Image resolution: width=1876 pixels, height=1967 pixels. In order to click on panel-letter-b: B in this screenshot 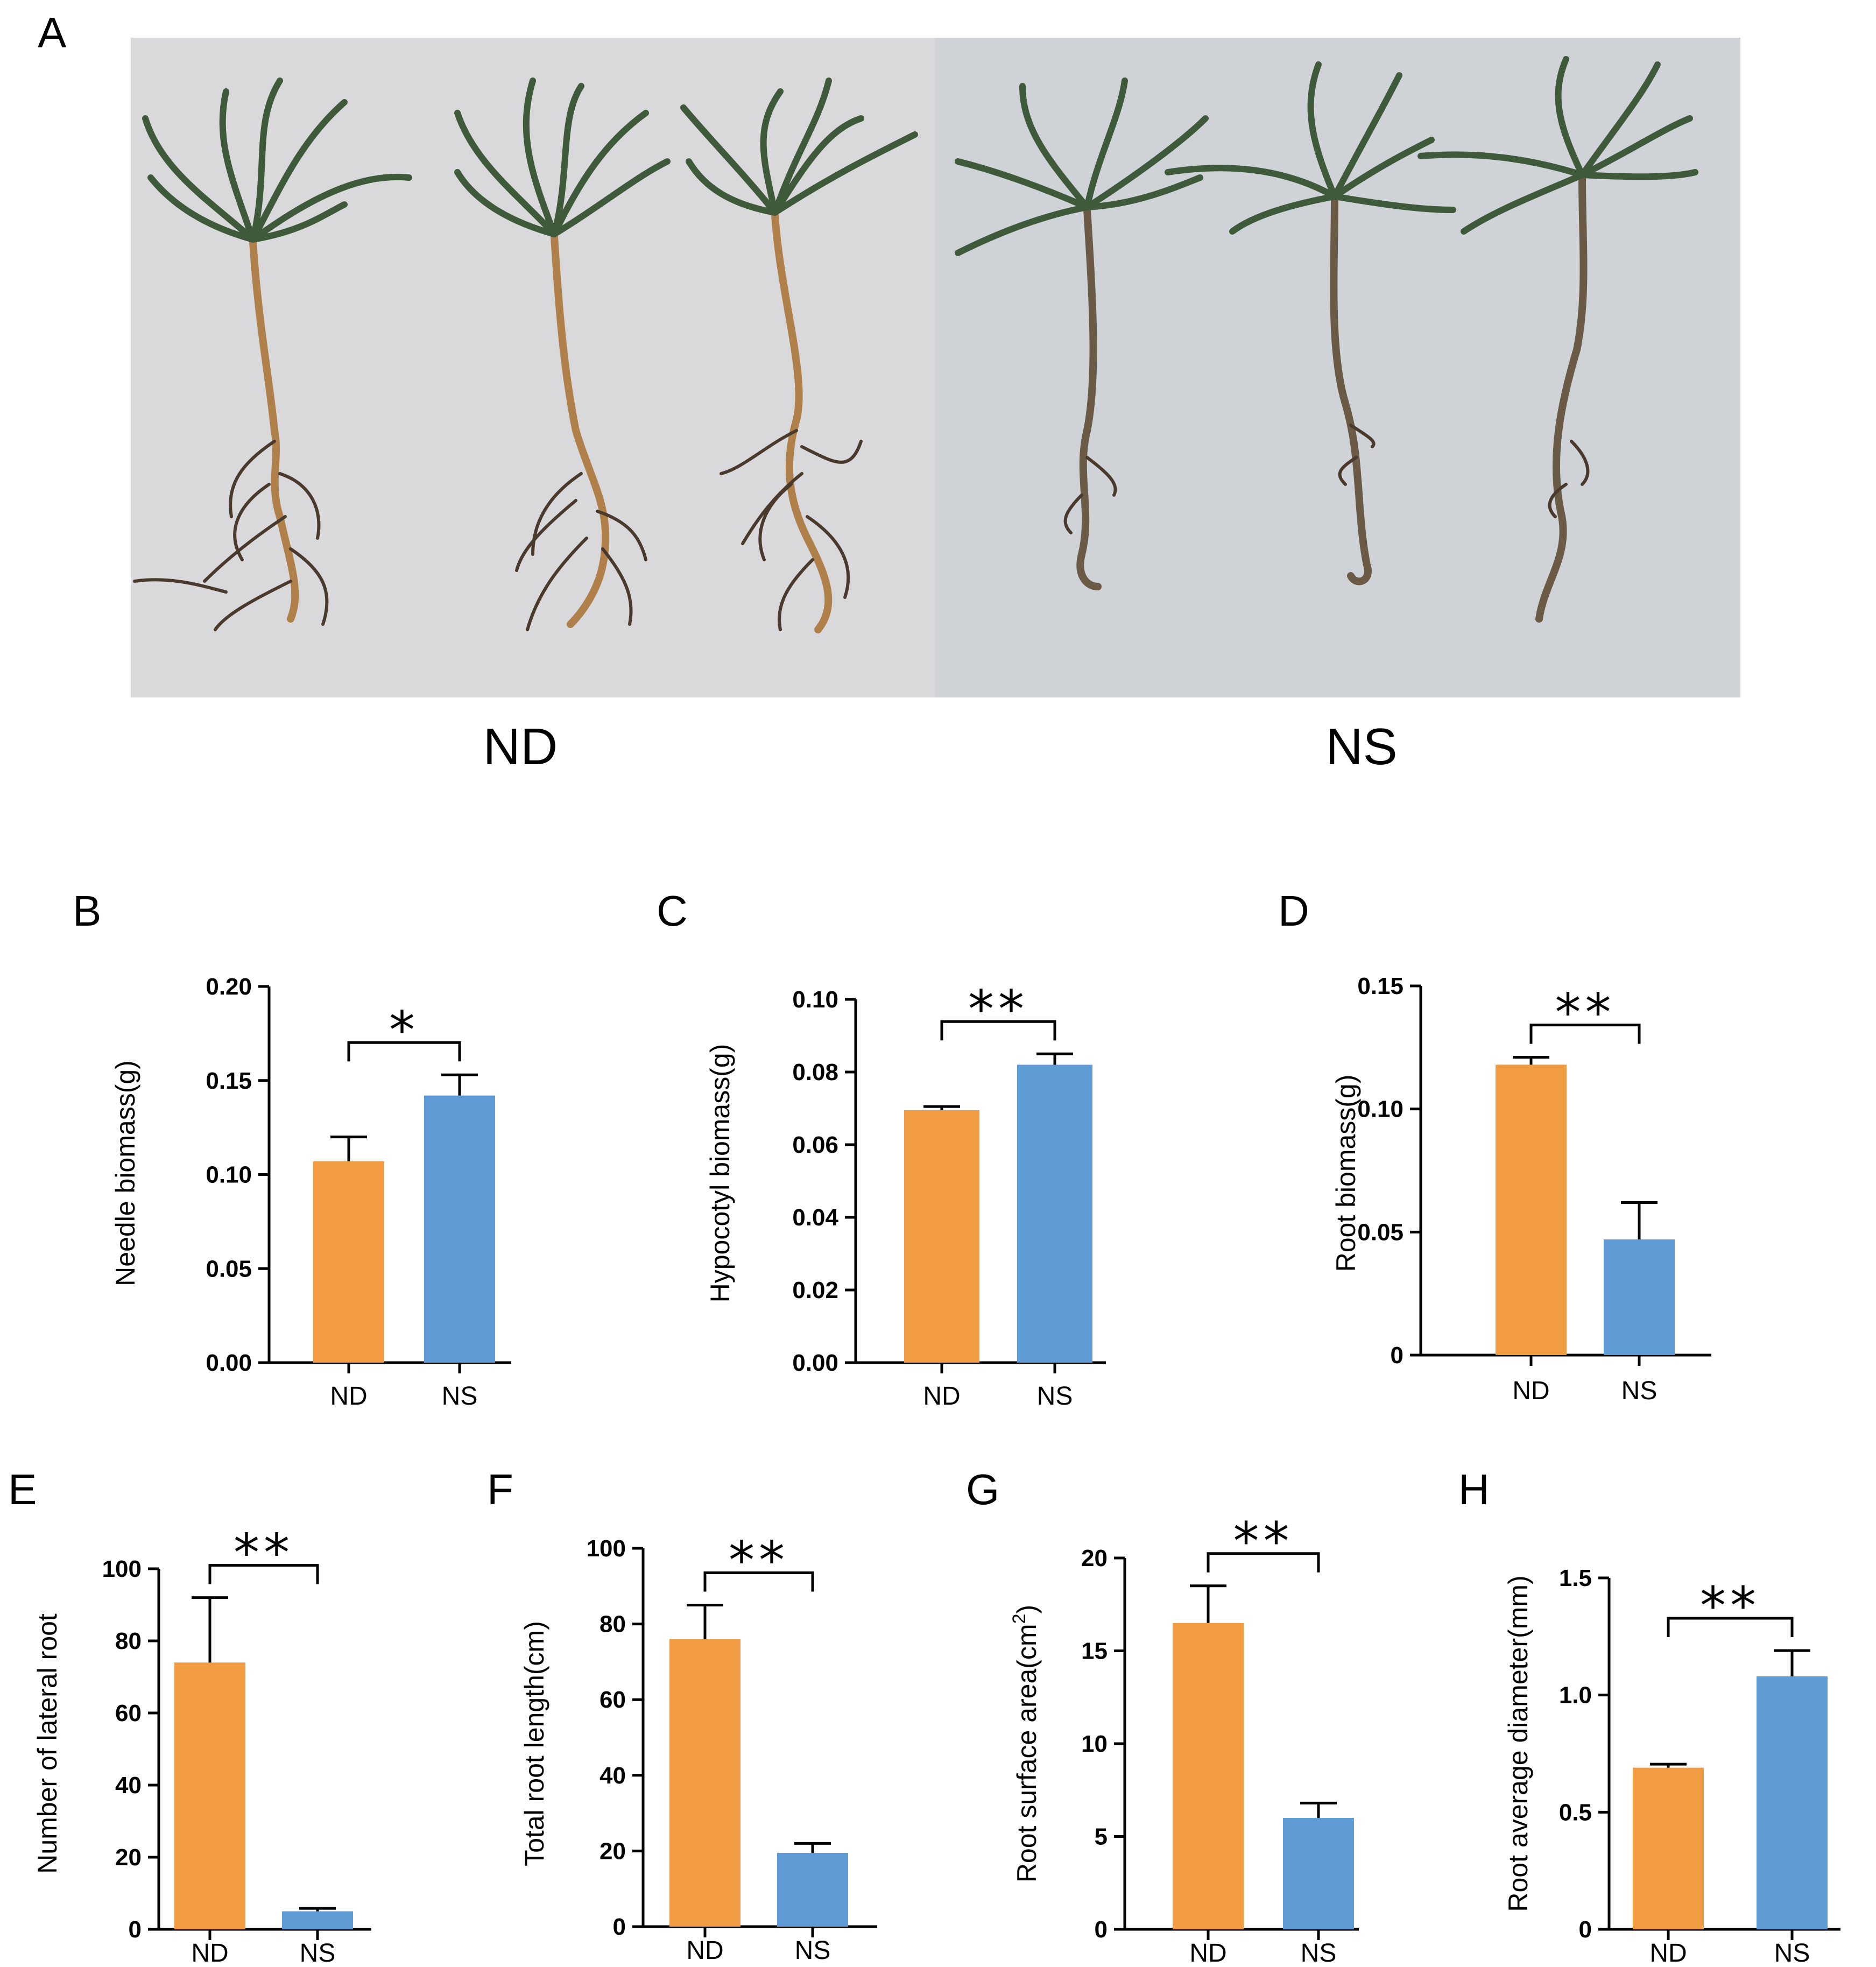, I will do `click(87, 911)`.